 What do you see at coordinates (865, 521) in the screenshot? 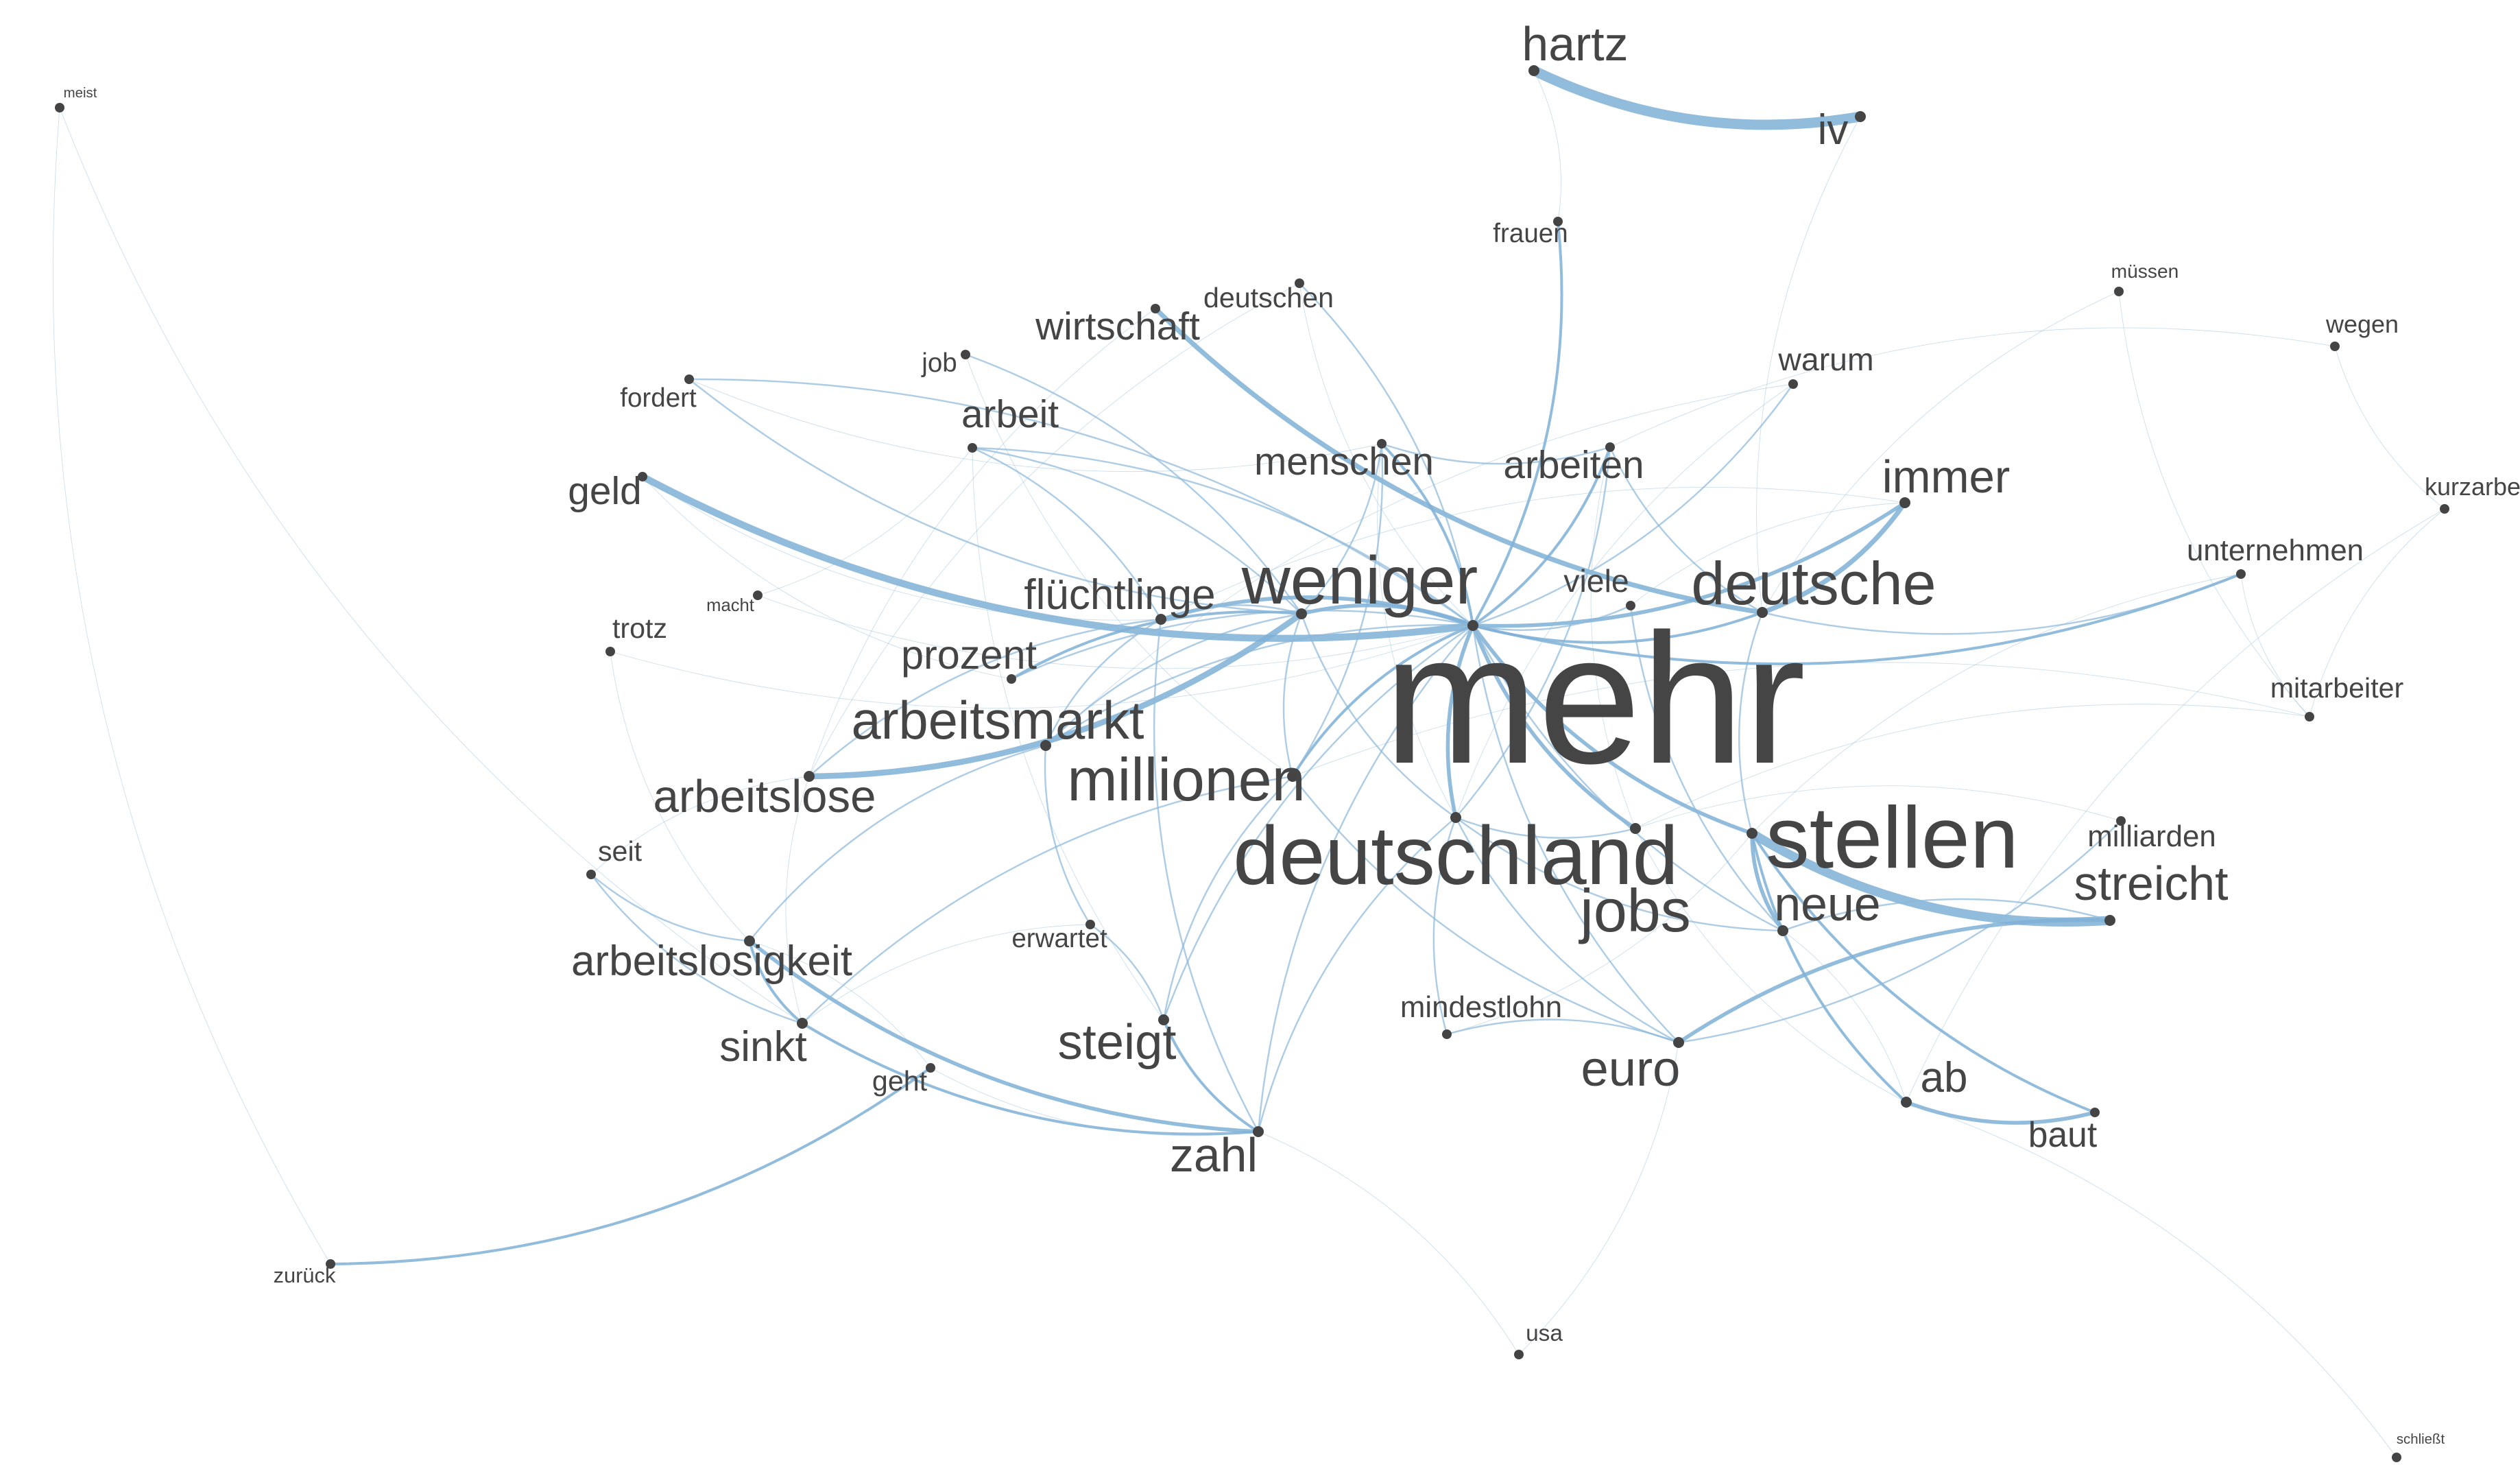
I see `edge-macht-arbeit` at bounding box center [865, 521].